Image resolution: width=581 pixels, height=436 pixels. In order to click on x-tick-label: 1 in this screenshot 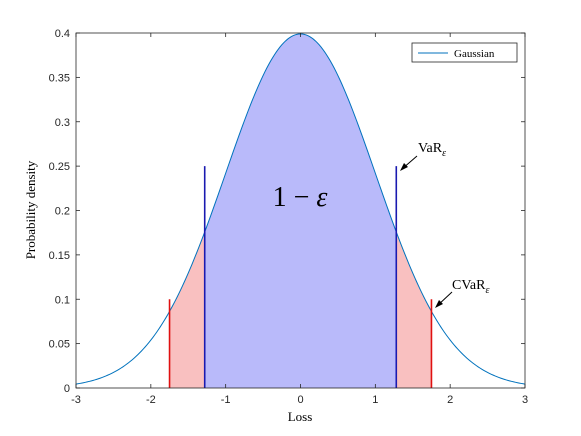, I will do `click(375, 400)`.